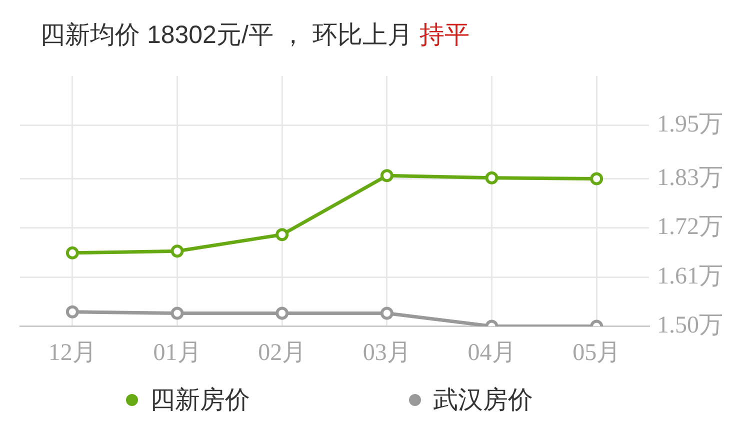 This screenshot has height=437, width=750. Describe the element at coordinates (282, 353) in the screenshot. I see `x-tick-label: 02月` at that location.